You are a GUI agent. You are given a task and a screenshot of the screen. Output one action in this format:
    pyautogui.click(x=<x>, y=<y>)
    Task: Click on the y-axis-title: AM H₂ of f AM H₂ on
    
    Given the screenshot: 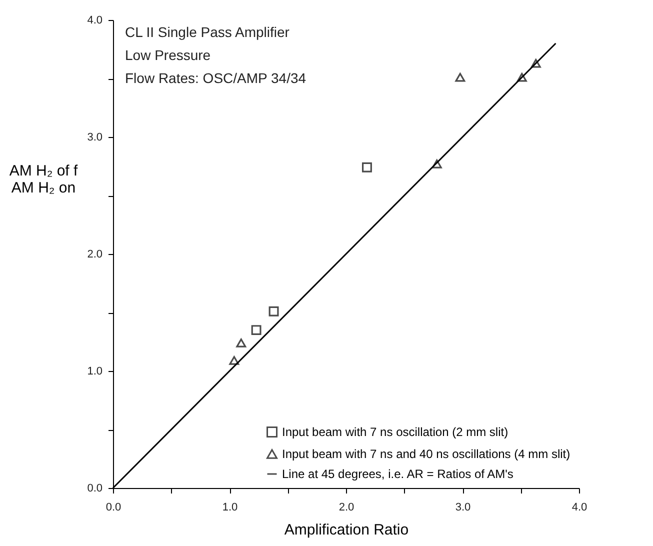 What is the action you would take?
    pyautogui.click(x=43, y=179)
    